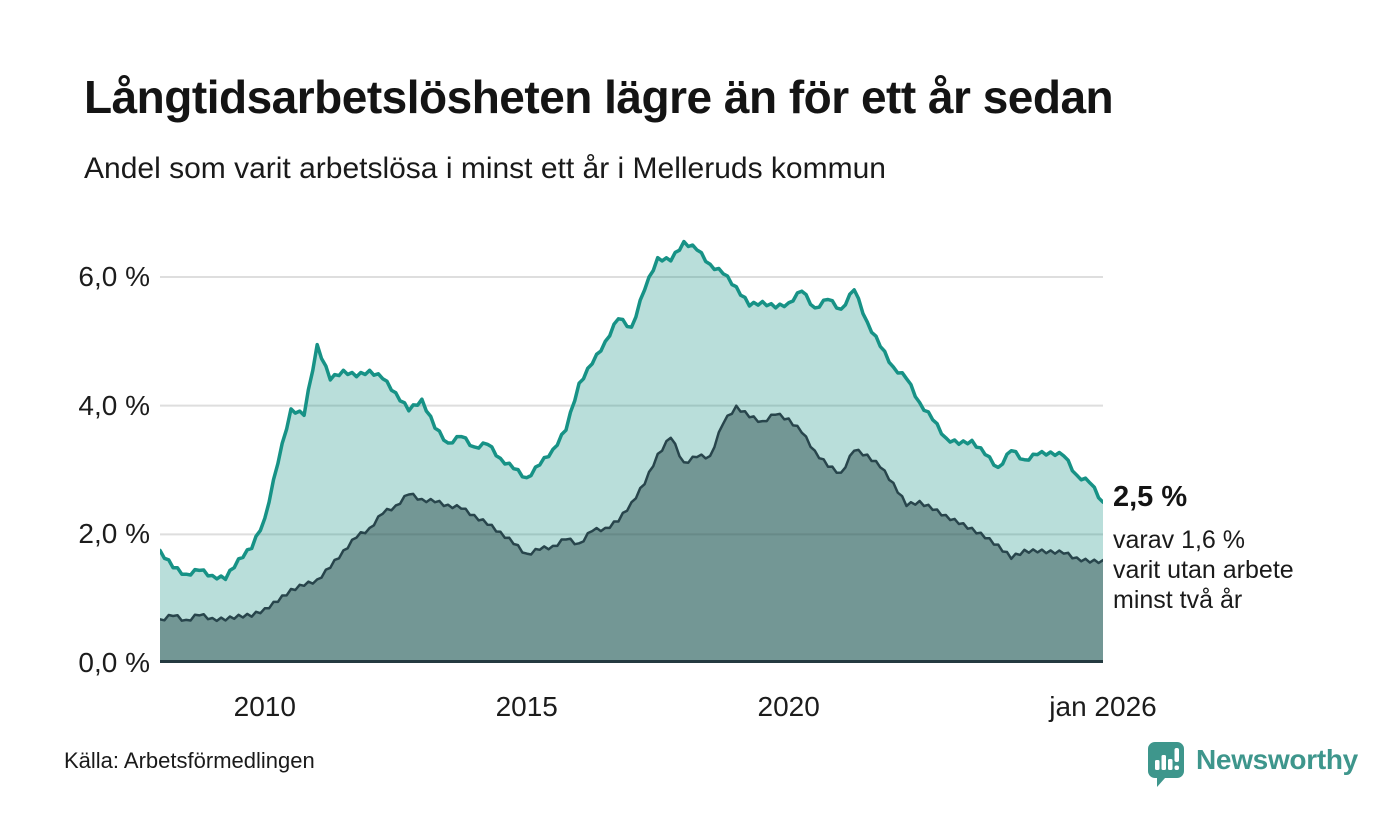  Describe the element at coordinates (1166, 764) in the screenshot. I see `newsworthy-bubble-chart-icon` at that location.